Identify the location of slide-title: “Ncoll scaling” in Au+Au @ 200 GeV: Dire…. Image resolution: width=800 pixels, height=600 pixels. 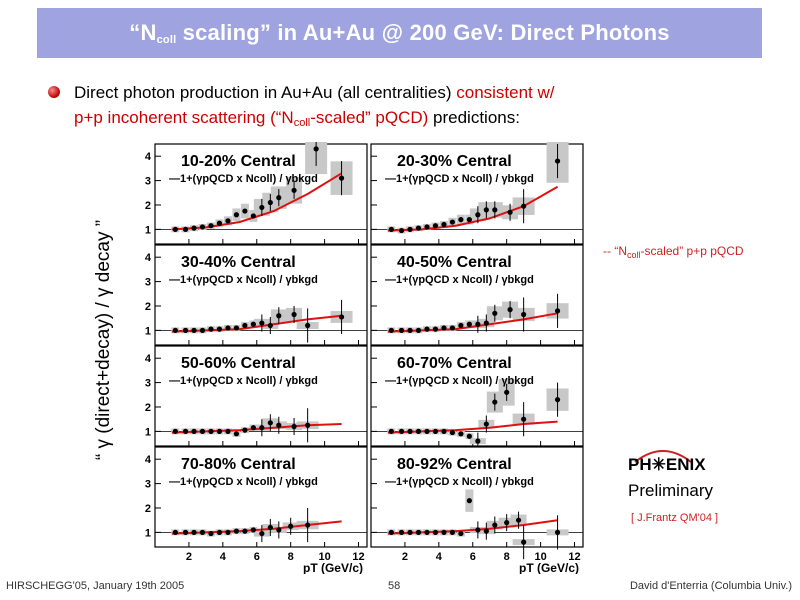
(399, 33).